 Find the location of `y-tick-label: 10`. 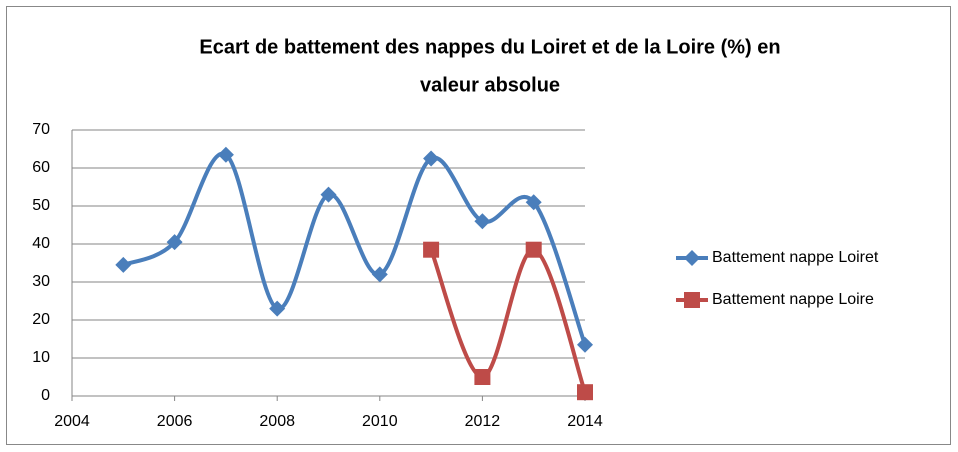

y-tick-label: 10 is located at coordinates (41, 357).